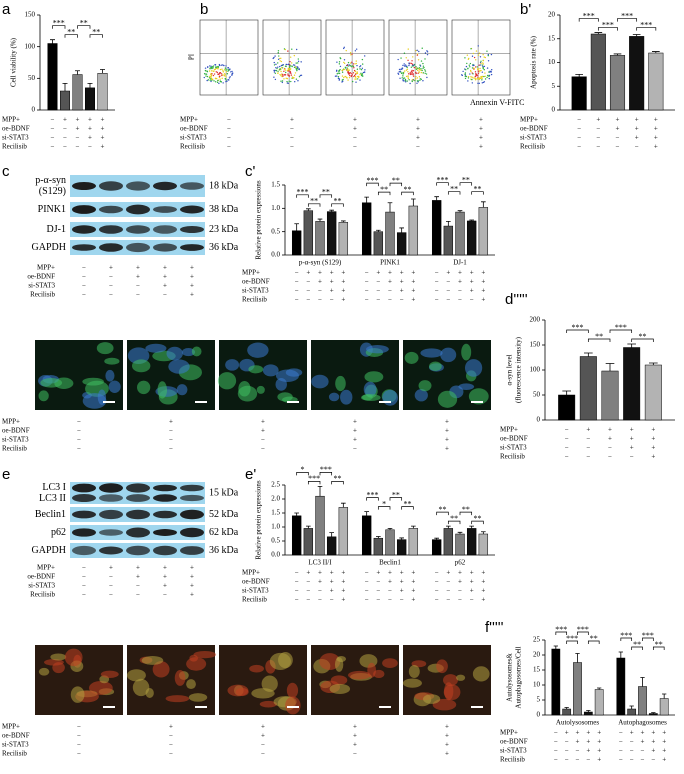  What do you see at coordinates (539, 420) in the screenshot?
I see `label: 0` at bounding box center [539, 420].